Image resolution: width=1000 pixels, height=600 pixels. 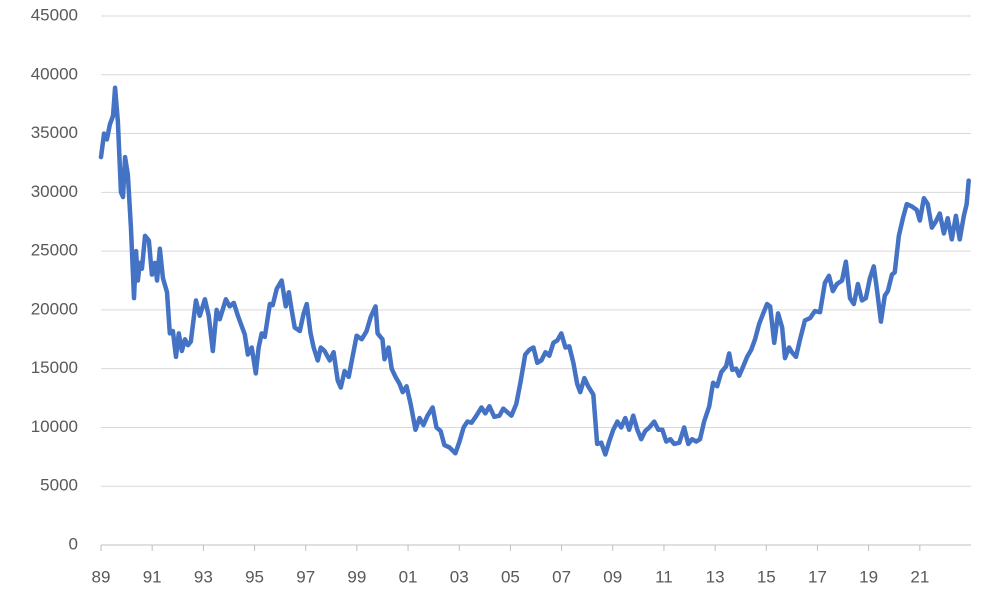 I want to click on y-tick-label: 45000, so click(x=54, y=14).